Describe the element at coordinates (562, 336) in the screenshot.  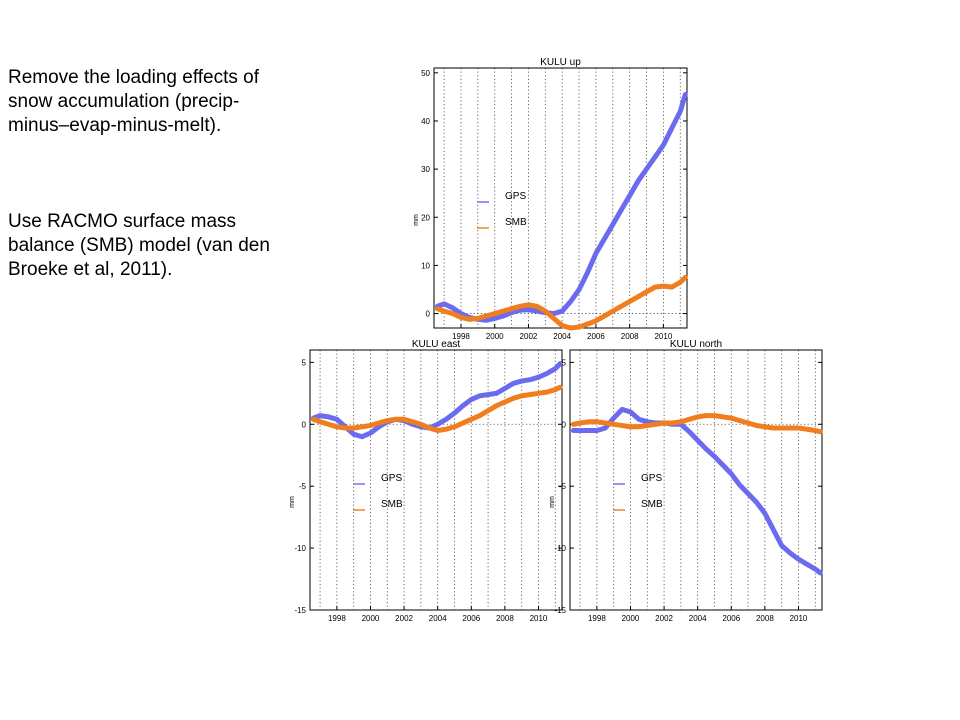
I see `chart-kulu-up-xtick-label: 2004` at that location.